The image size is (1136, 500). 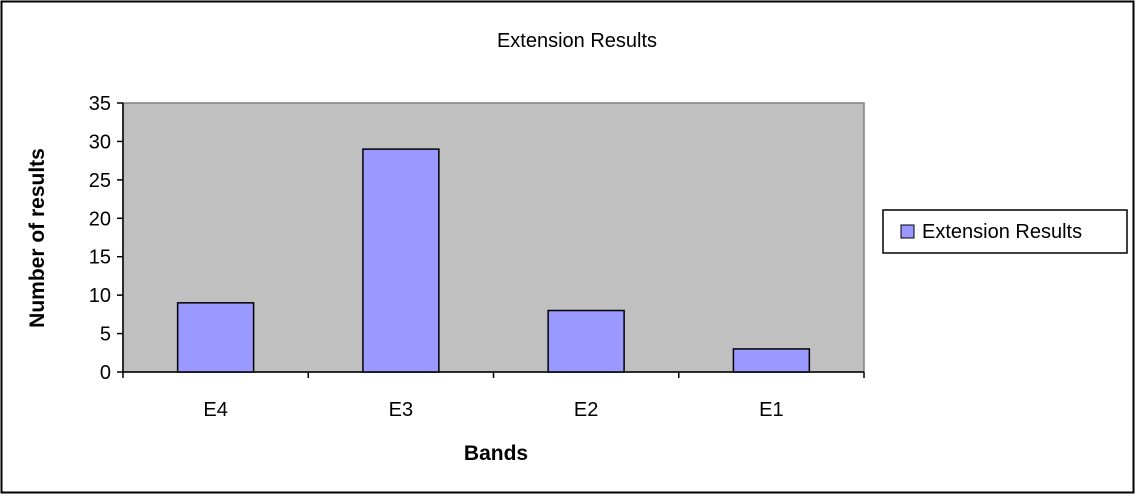 I want to click on y-tick-label: 25, so click(x=100, y=181).